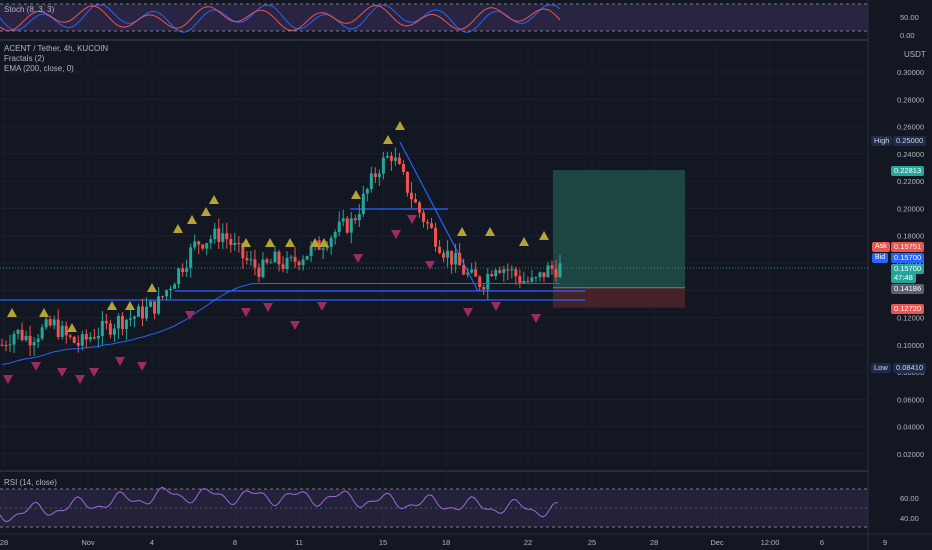 The height and width of the screenshot is (550, 932). What do you see at coordinates (907, 35) in the screenshot?
I see `stoch-tick: 0.00` at bounding box center [907, 35].